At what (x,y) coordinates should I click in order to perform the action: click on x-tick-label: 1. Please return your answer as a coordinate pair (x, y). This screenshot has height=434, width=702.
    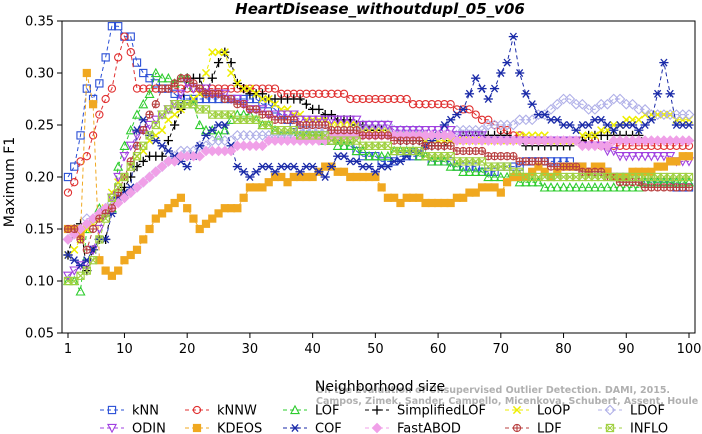
    Looking at the image, I should click on (68, 349).